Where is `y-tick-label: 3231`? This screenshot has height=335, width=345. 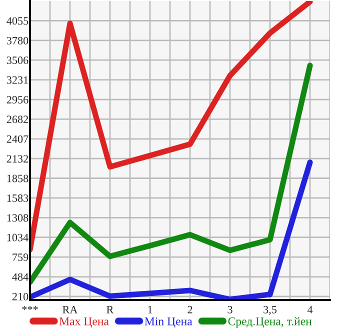
y-tick-label: 3231 is located at coordinates (17, 80).